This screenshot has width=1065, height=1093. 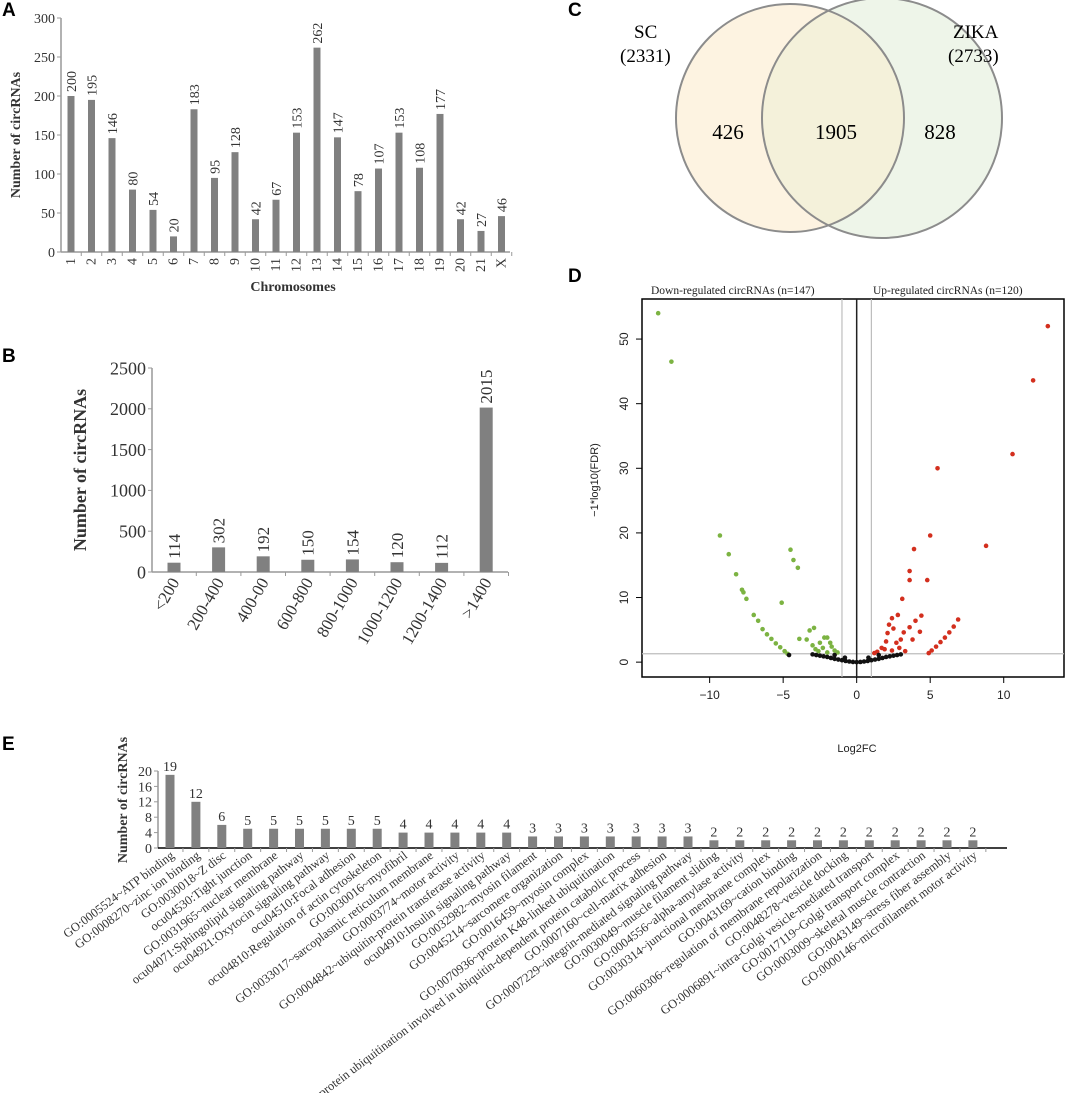 I want to click on y-tick-label: 100, so click(x=44, y=175).